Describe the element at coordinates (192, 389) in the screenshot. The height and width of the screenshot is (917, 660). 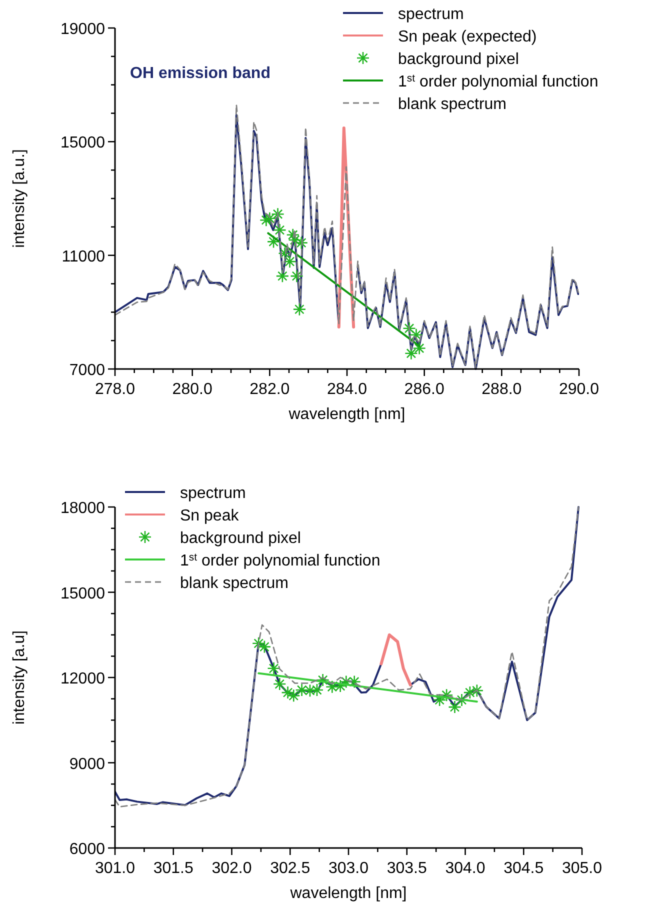
I see `x-tick-label: 280.0` at that location.